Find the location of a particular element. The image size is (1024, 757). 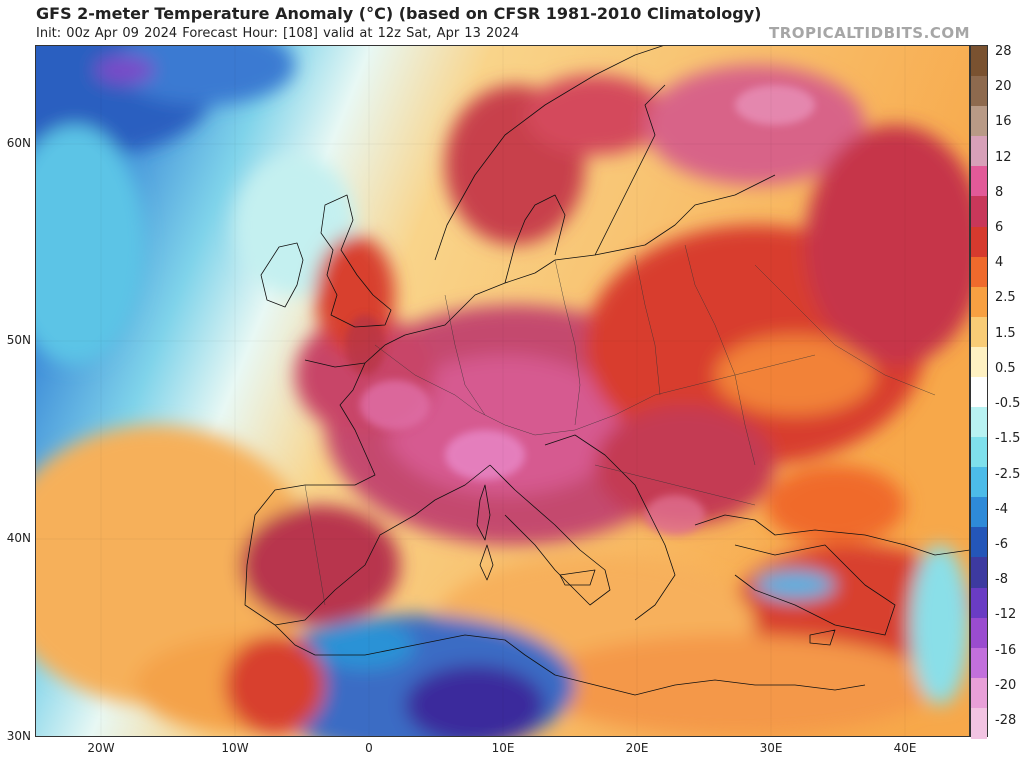

color-scale-bar is located at coordinates (979, 392).